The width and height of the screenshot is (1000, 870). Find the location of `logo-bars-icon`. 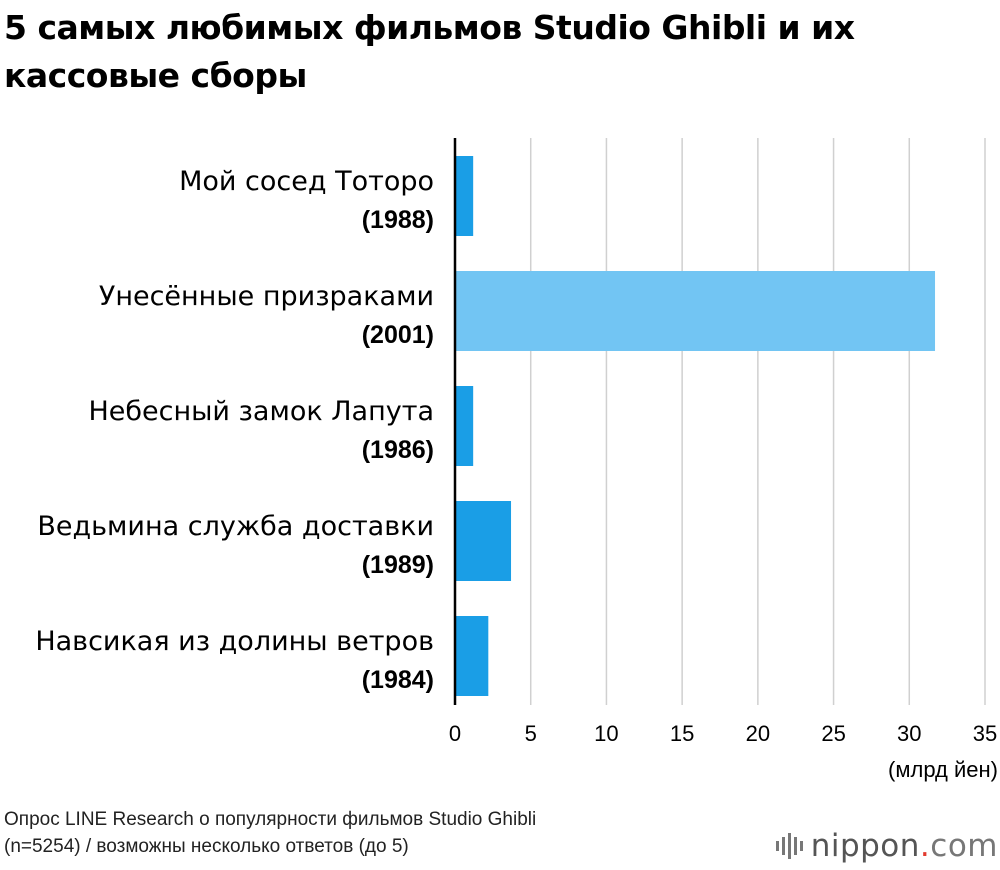

logo-bars-icon is located at coordinates (789, 846).